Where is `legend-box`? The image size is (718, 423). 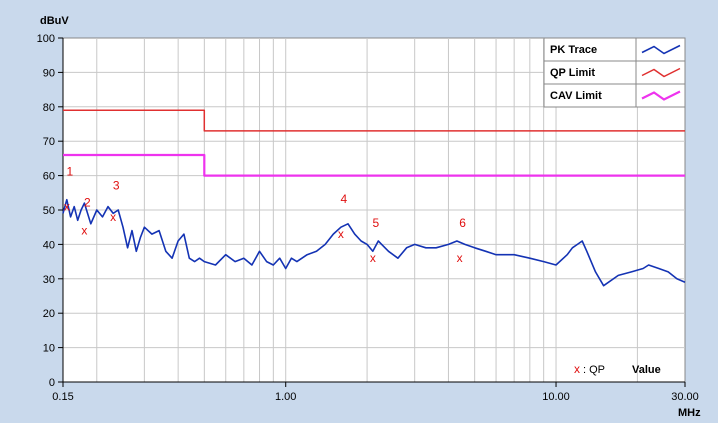 legend-box is located at coordinates (614, 72).